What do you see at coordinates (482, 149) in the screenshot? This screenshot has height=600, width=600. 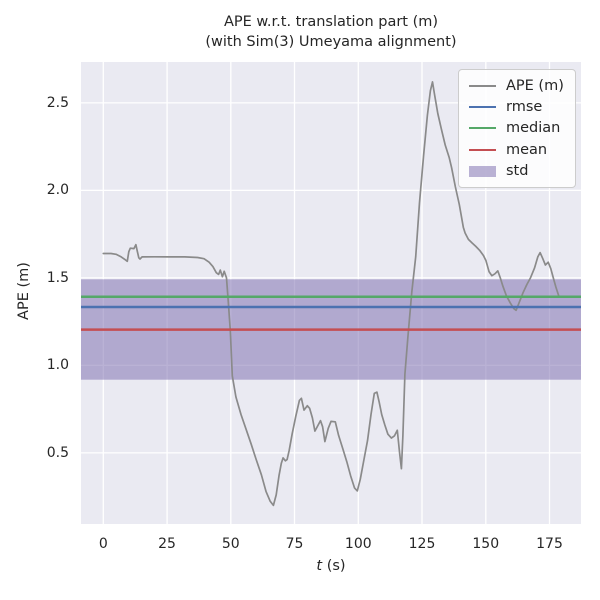 I see `legend-swatch-mean` at bounding box center [482, 149].